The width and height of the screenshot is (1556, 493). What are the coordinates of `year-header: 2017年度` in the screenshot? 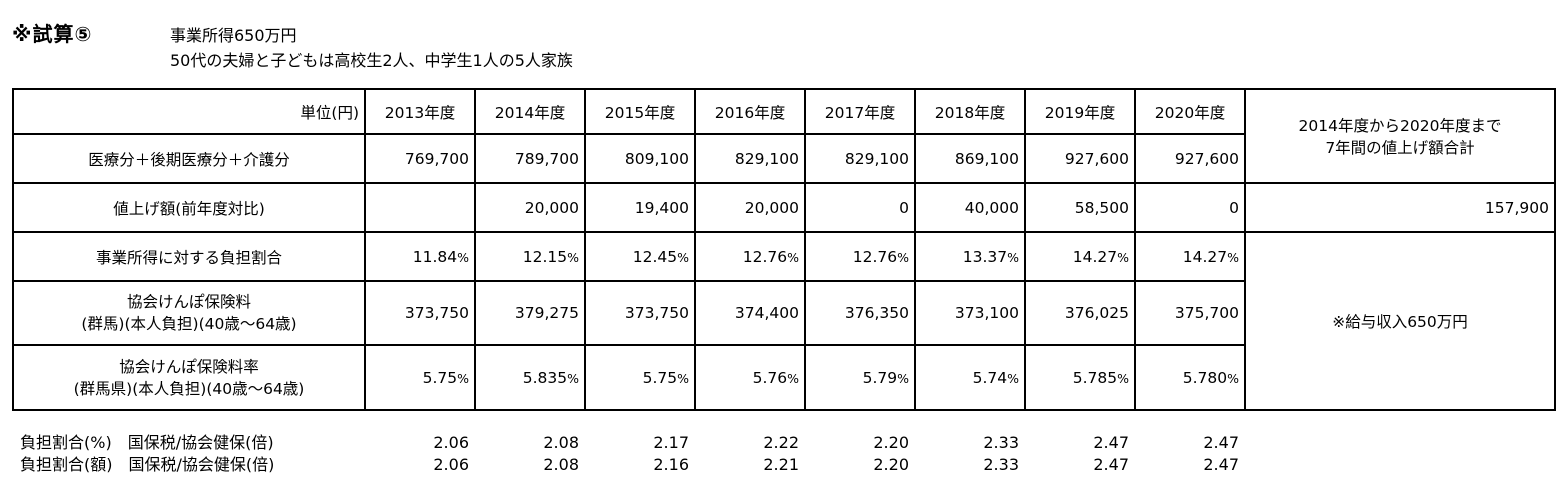 It's located at (860, 111).